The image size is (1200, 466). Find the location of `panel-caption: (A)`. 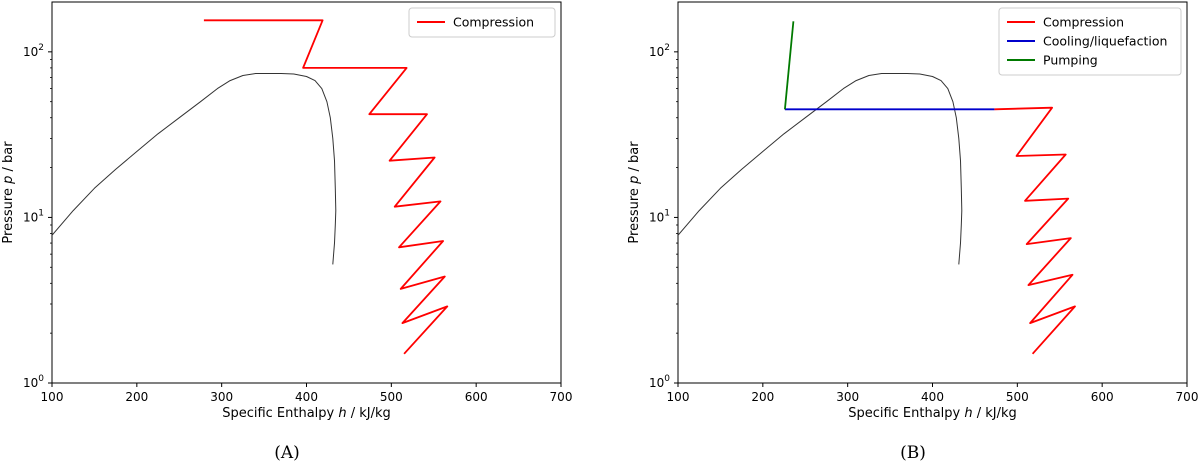

panel-caption: (A) is located at coordinates (287, 453).